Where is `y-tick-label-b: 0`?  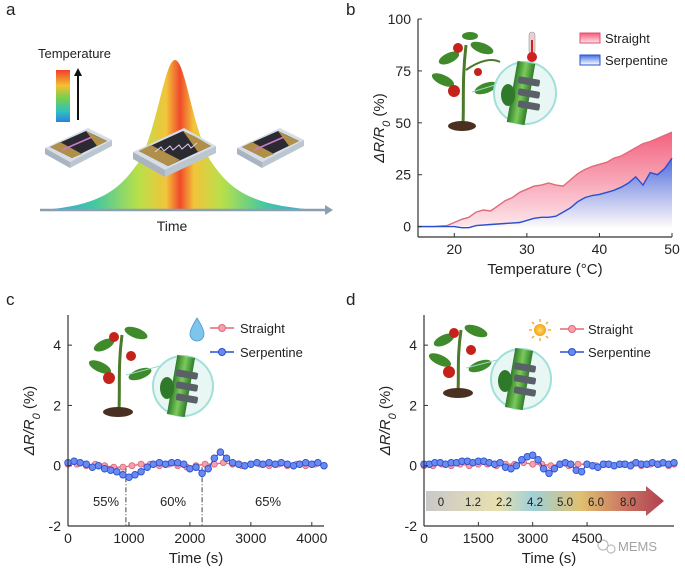 y-tick-label-b: 0 is located at coordinates (407, 227).